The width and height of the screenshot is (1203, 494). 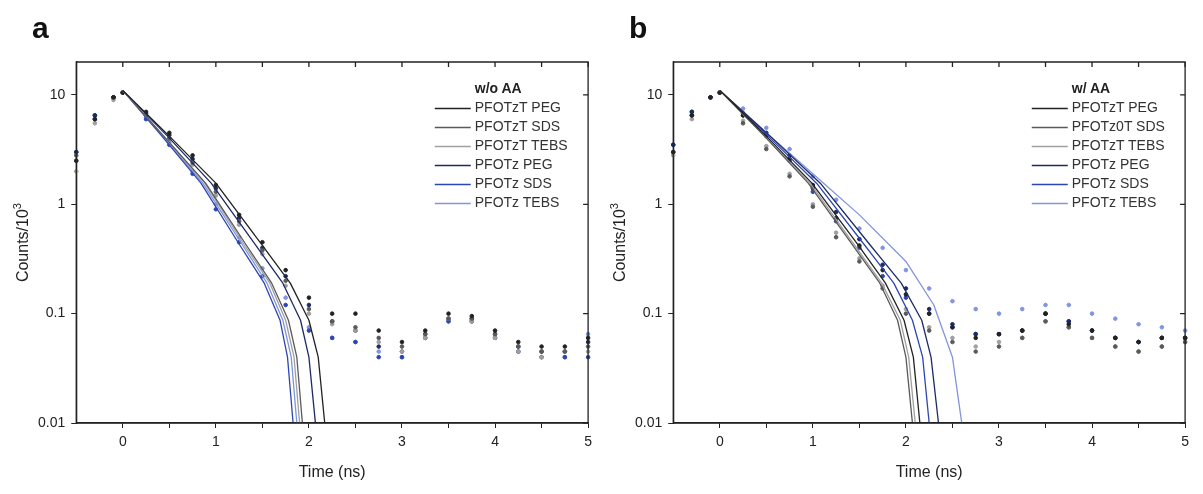 What do you see at coordinates (638, 28) in the screenshot?
I see `chart-title: b` at bounding box center [638, 28].